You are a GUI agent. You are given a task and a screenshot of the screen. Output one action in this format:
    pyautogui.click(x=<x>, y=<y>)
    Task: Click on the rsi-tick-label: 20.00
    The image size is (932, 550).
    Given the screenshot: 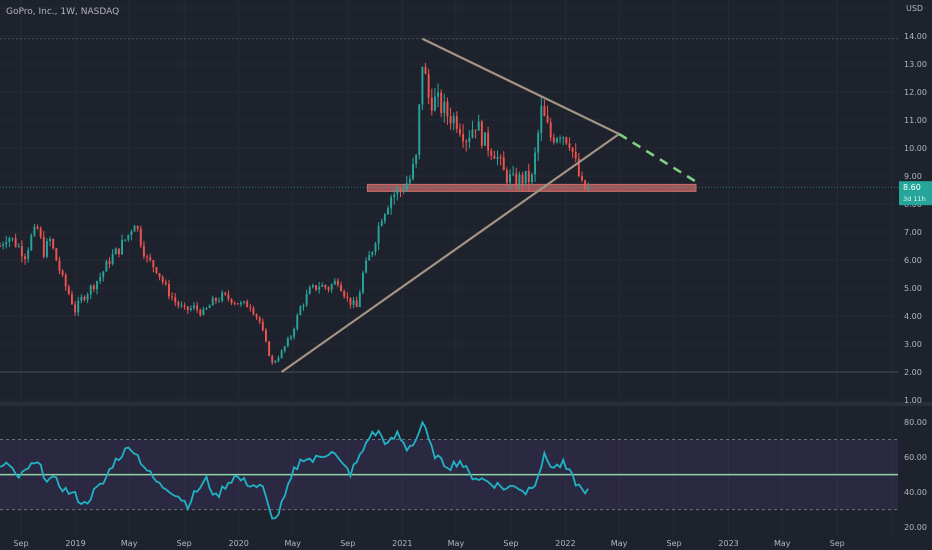 What is the action you would take?
    pyautogui.click(x=915, y=527)
    